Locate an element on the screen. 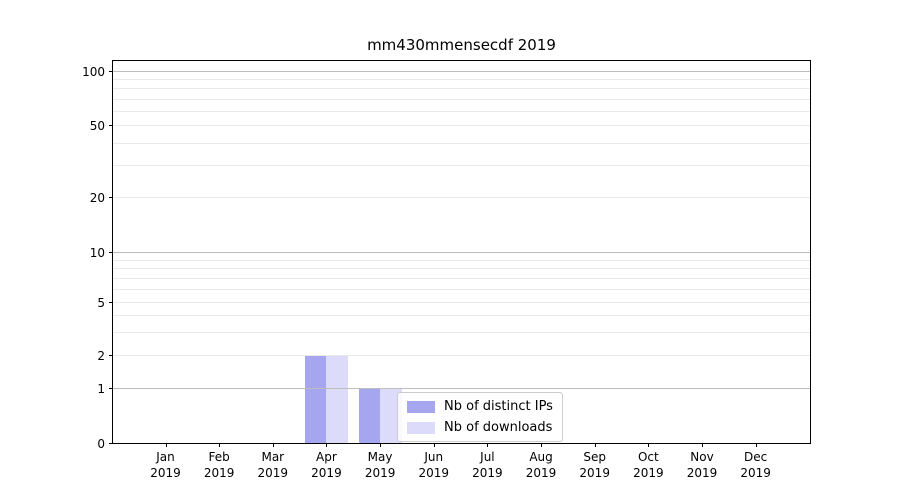 The image size is (900, 500). x-tick-label: Jul 2019 is located at coordinates (487, 465).